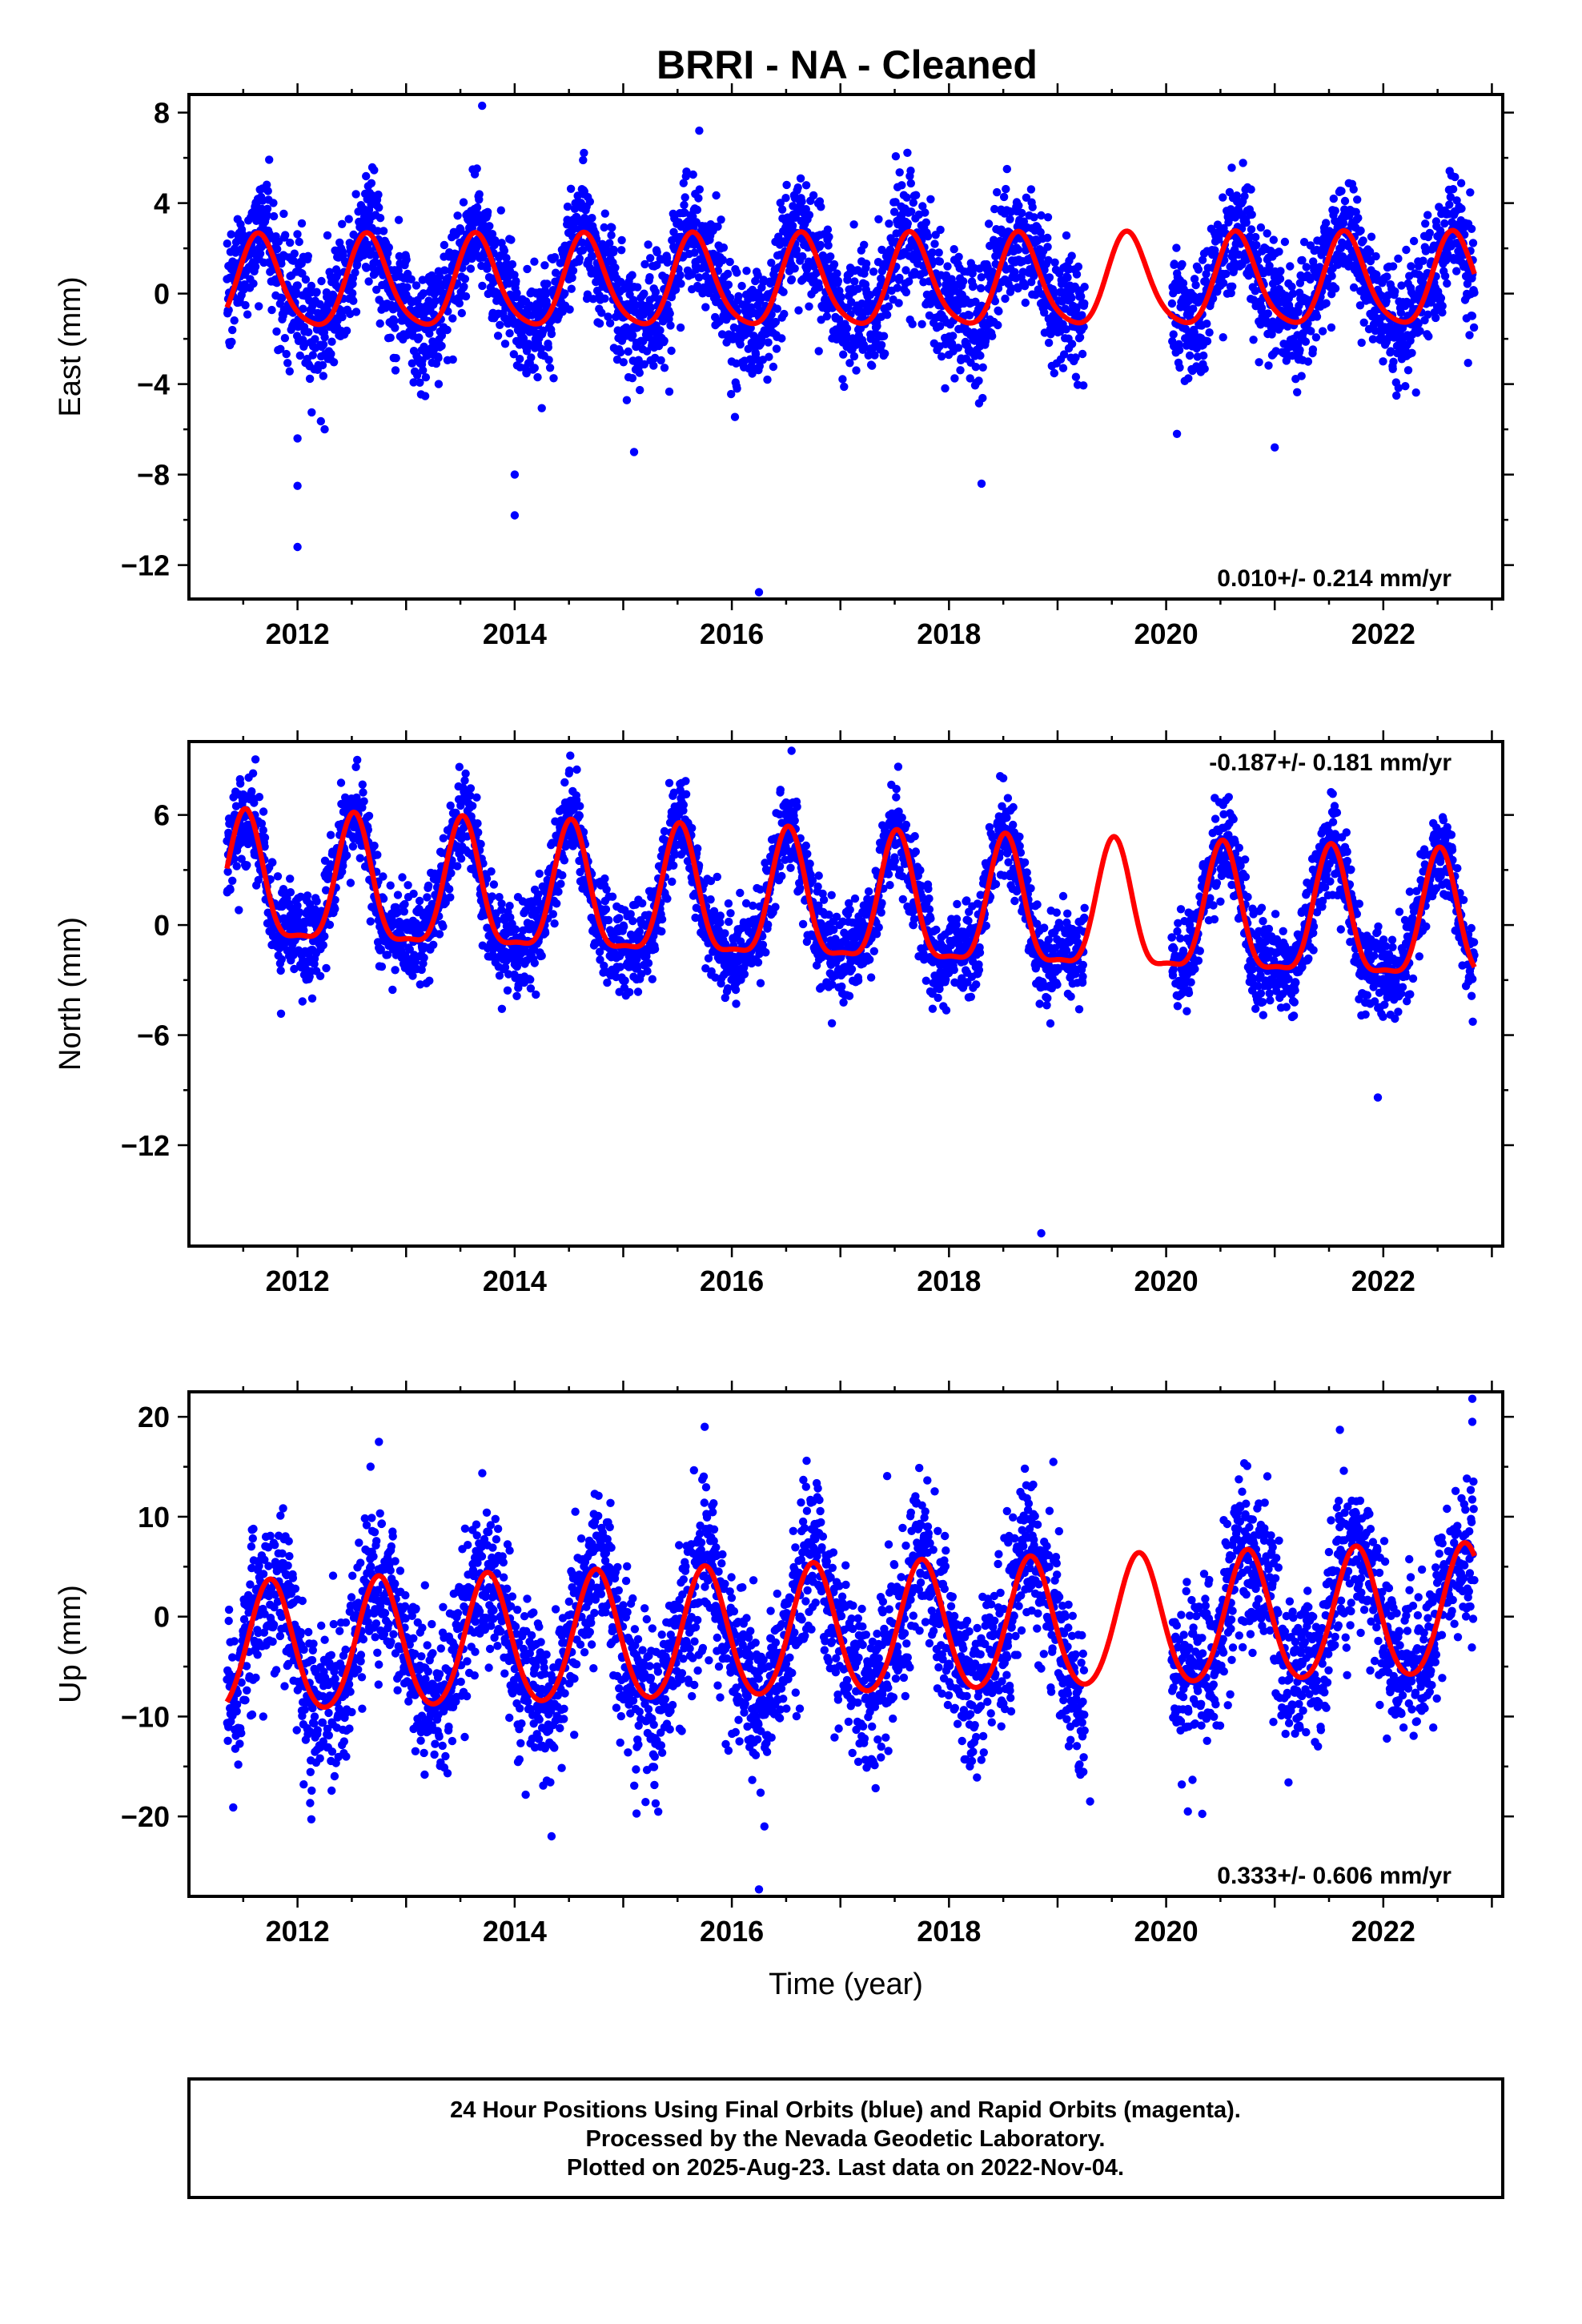  What do you see at coordinates (515, 474) in the screenshot?
I see `east-outlier-point` at bounding box center [515, 474].